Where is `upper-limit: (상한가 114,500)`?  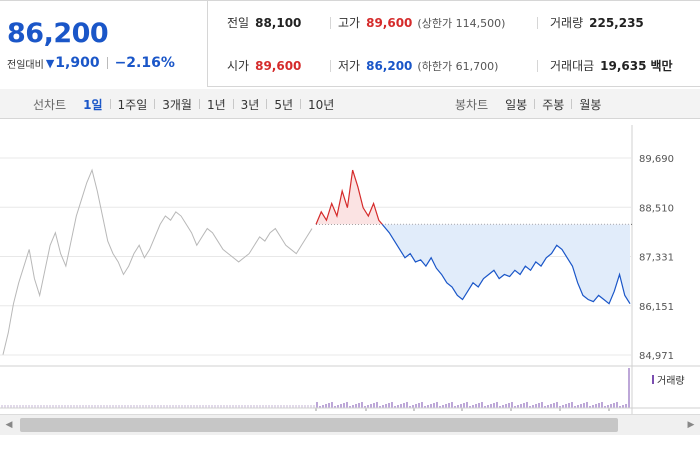
upper-limit: (상한가 114,500) is located at coordinates (461, 23).